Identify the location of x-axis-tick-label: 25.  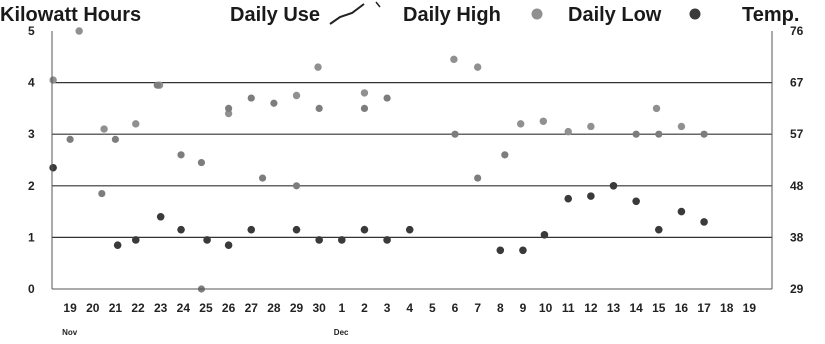
(206, 308).